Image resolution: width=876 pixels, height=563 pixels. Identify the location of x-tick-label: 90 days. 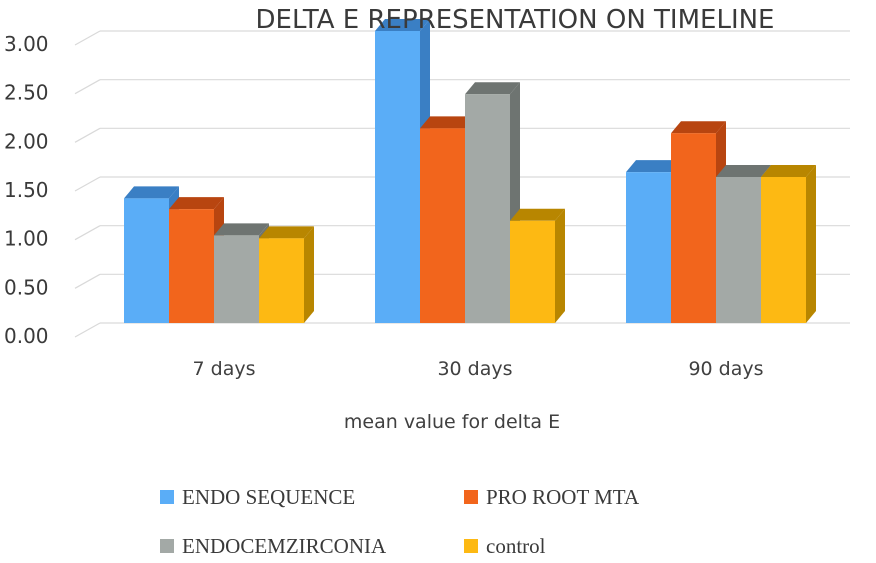
(725, 369).